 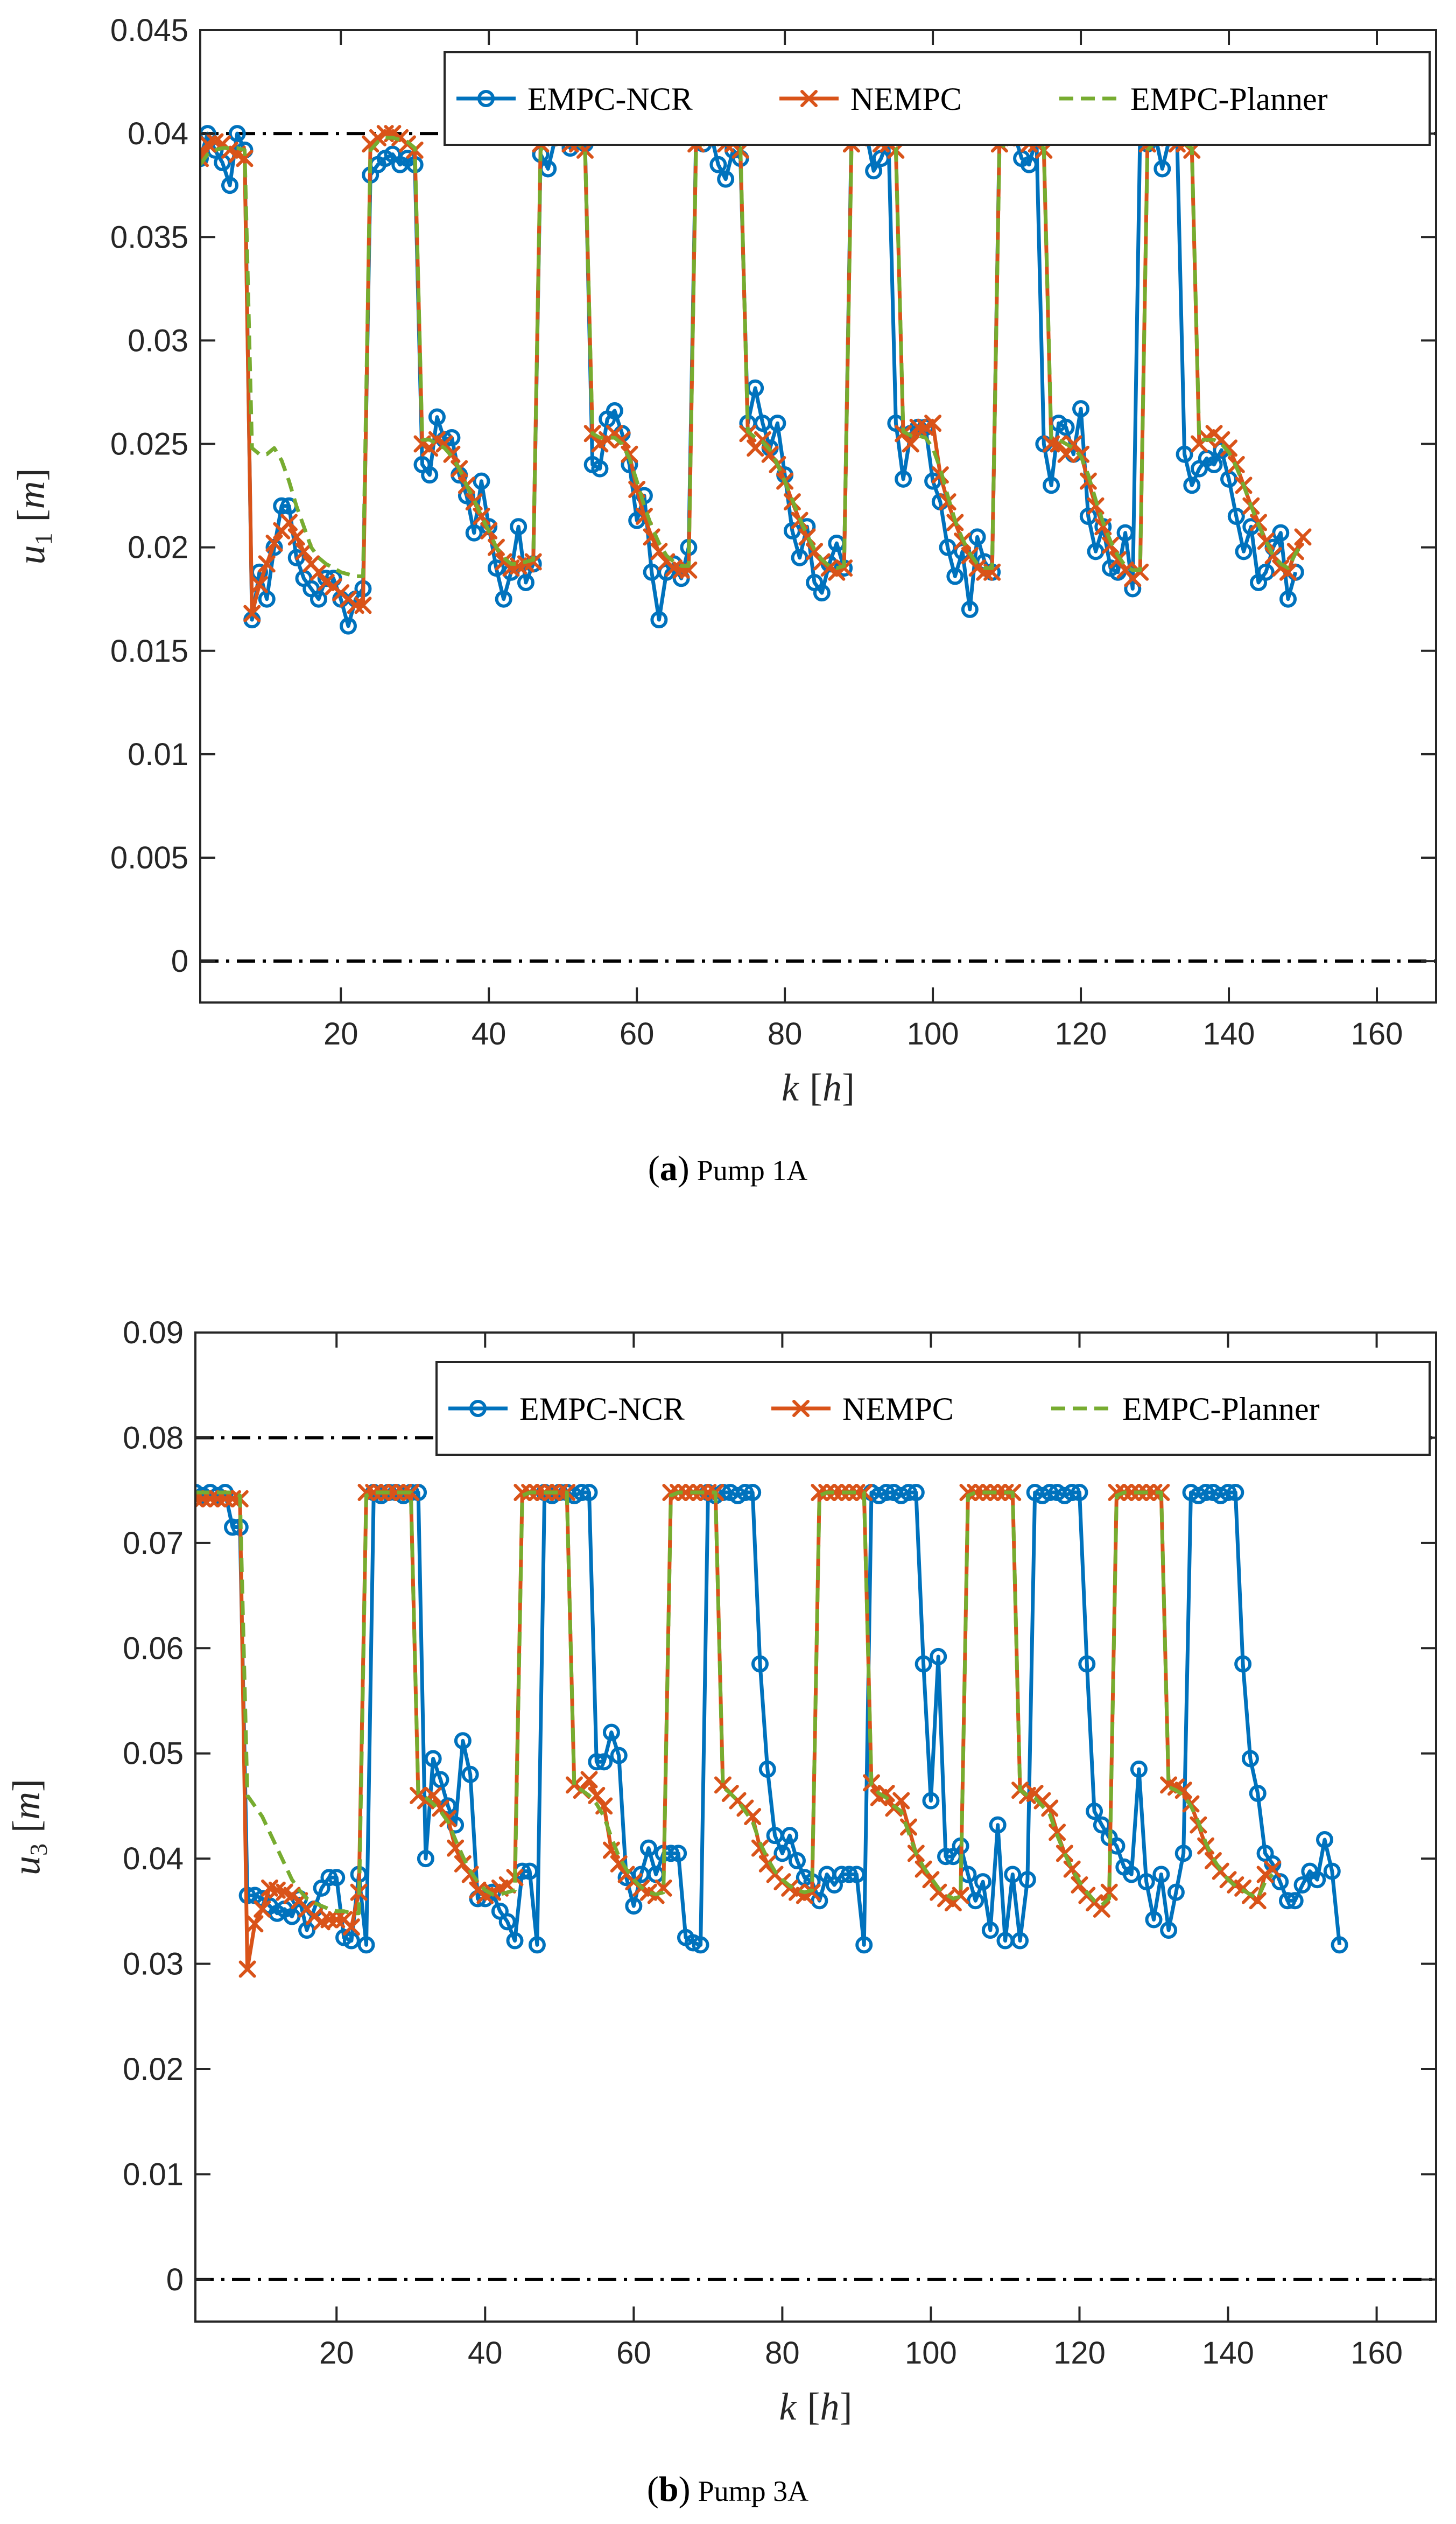 What do you see at coordinates (1221, 1409) in the screenshot?
I see `legend-label: EMPC-Planner` at bounding box center [1221, 1409].